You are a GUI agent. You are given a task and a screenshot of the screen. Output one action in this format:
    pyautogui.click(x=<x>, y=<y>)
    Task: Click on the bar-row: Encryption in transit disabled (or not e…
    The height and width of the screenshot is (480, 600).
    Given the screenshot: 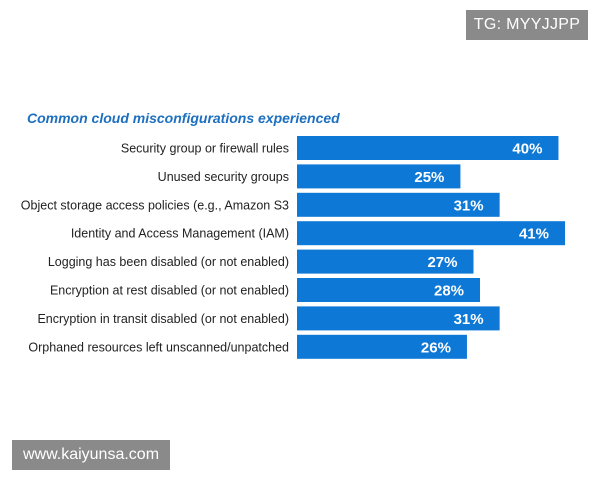 What is the action you would take?
    pyautogui.click(x=268, y=318)
    